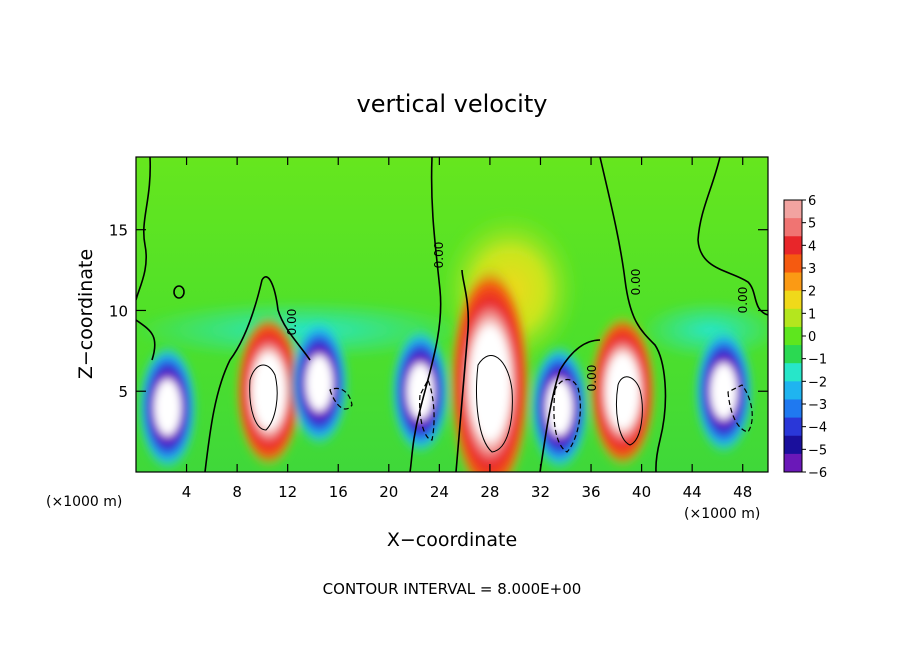 This screenshot has width=904, height=654. Describe the element at coordinates (84, 502) in the screenshot. I see `y-unit-label: (×1000 m)` at that location.